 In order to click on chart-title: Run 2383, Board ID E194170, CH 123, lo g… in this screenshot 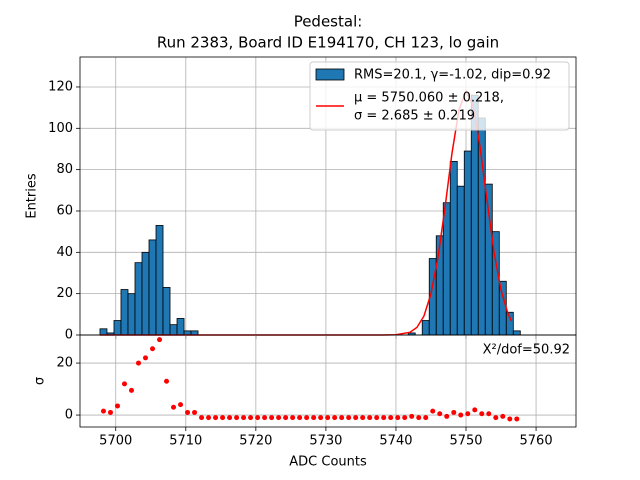, I will do `click(328, 43)`.